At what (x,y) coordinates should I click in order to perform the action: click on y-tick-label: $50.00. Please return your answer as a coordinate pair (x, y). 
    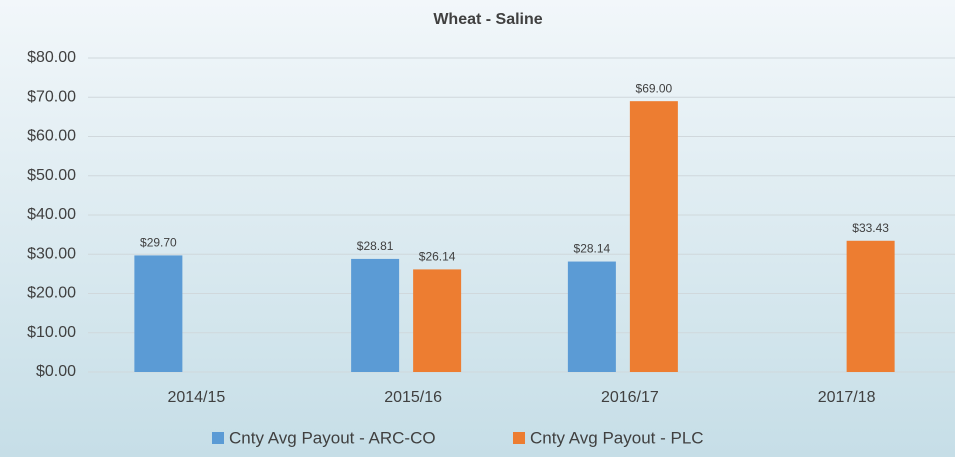
    Looking at the image, I should click on (51, 175).